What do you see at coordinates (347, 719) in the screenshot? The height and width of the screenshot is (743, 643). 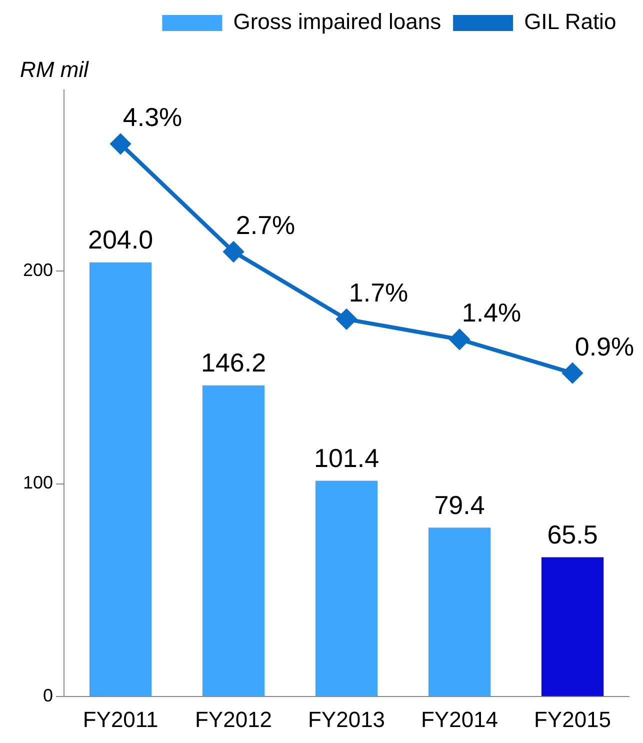 I see `x-tick-label: FY2013` at bounding box center [347, 719].